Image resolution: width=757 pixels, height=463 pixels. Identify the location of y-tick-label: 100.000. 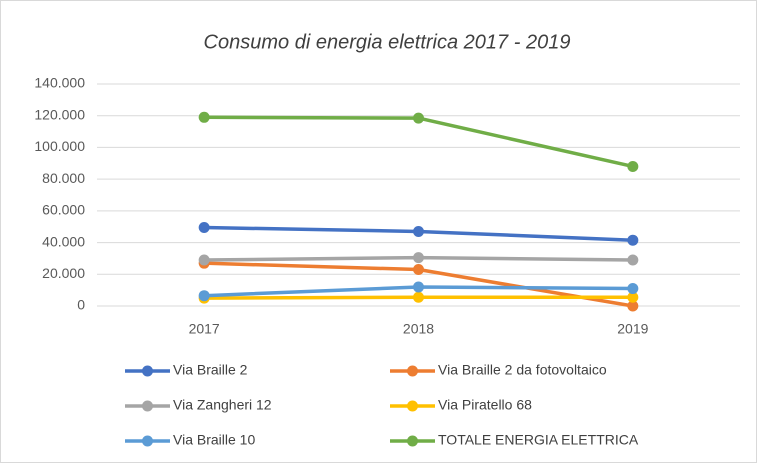
(59, 146).